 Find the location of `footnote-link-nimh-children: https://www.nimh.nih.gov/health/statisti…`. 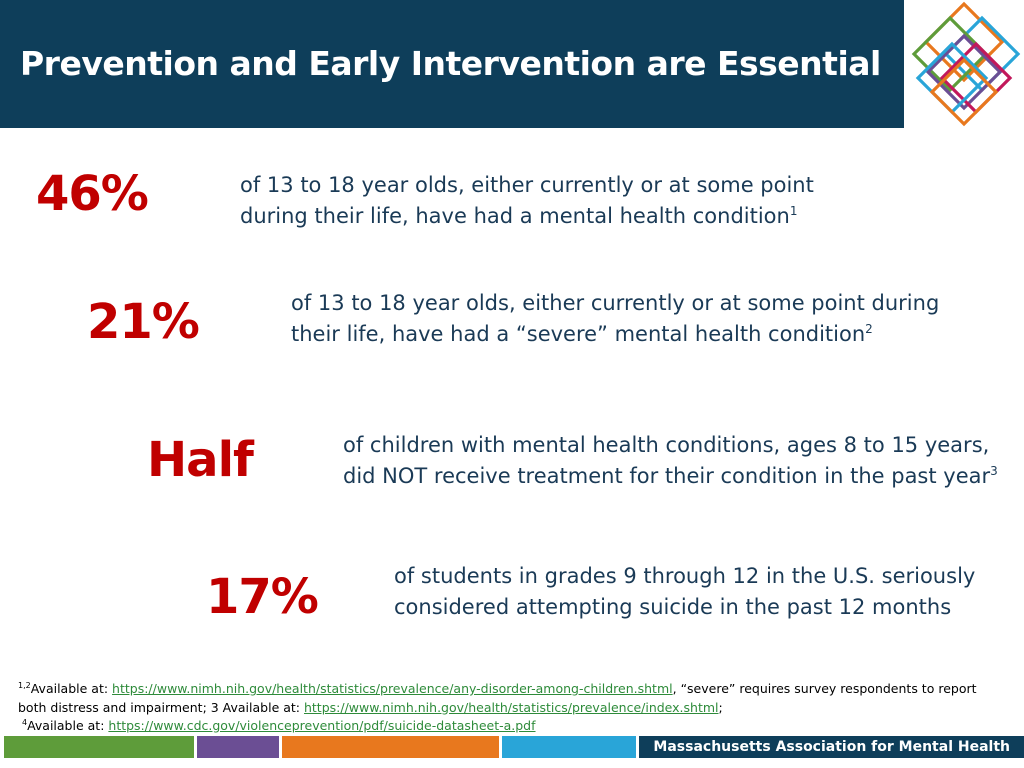

footnote-link-nimh-children: https://www.nimh.nih.gov/health/statisti… is located at coordinates (392, 688).